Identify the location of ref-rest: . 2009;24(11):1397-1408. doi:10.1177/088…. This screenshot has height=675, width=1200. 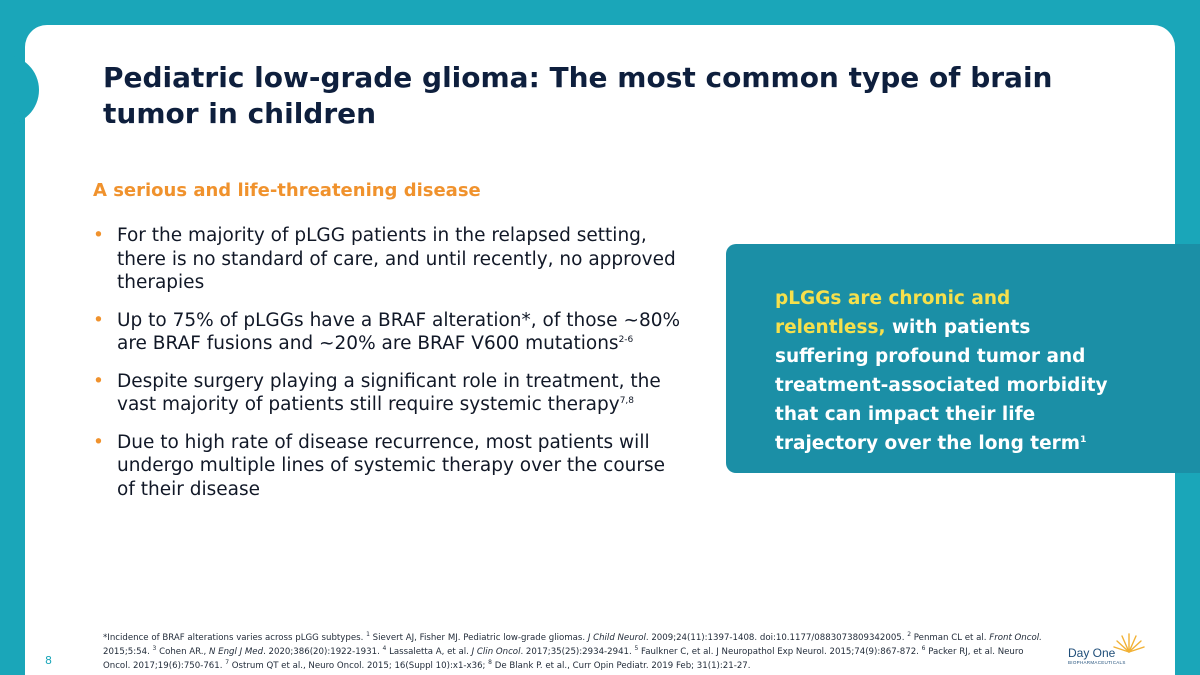
(776, 638).